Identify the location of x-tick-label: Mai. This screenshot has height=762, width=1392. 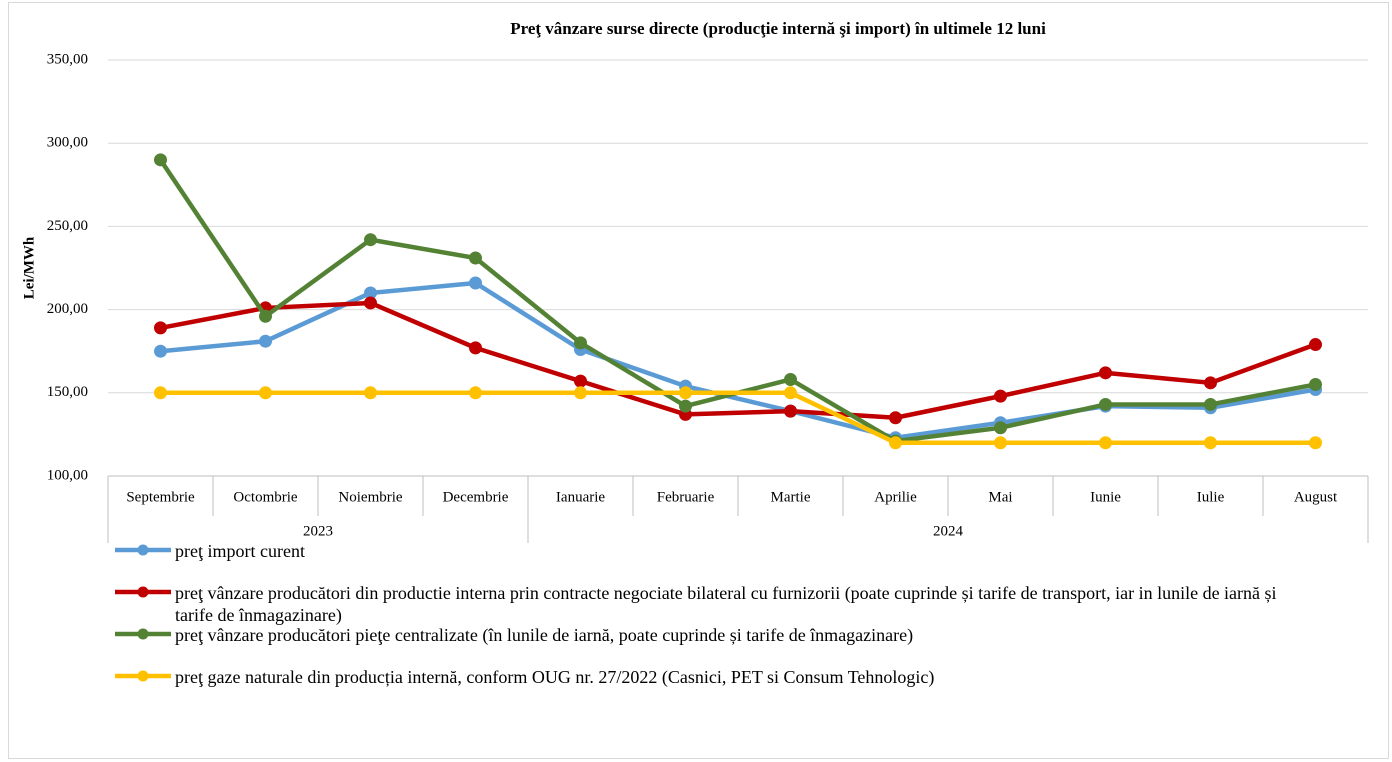
(1000, 497).